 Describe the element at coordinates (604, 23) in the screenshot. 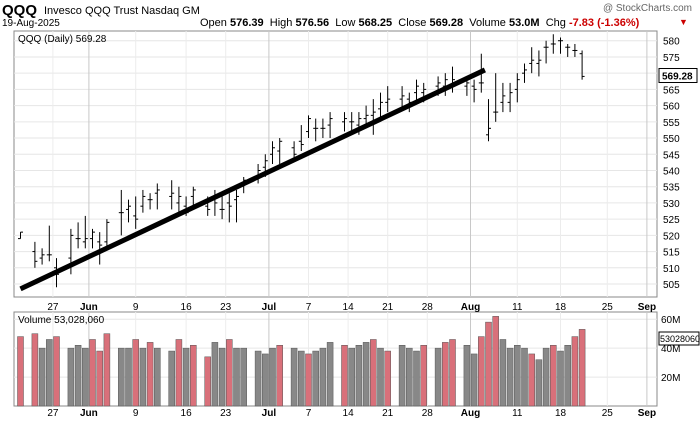

I see `chg-value: -7.83 (-1.36%)` at that location.